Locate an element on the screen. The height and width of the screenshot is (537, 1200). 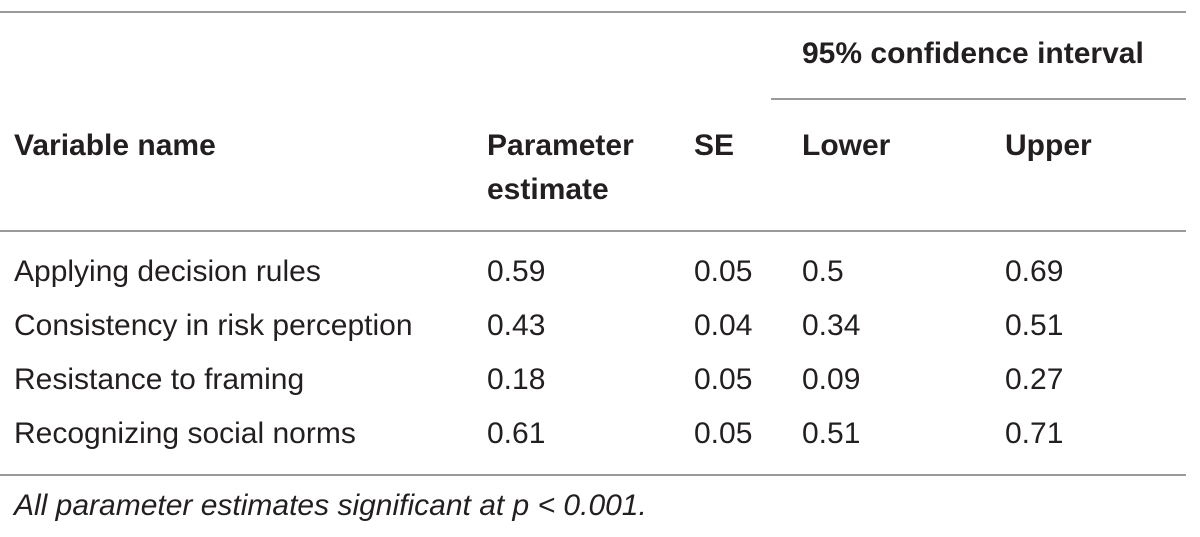
row-upper: 0.27 is located at coordinates (1034, 379).